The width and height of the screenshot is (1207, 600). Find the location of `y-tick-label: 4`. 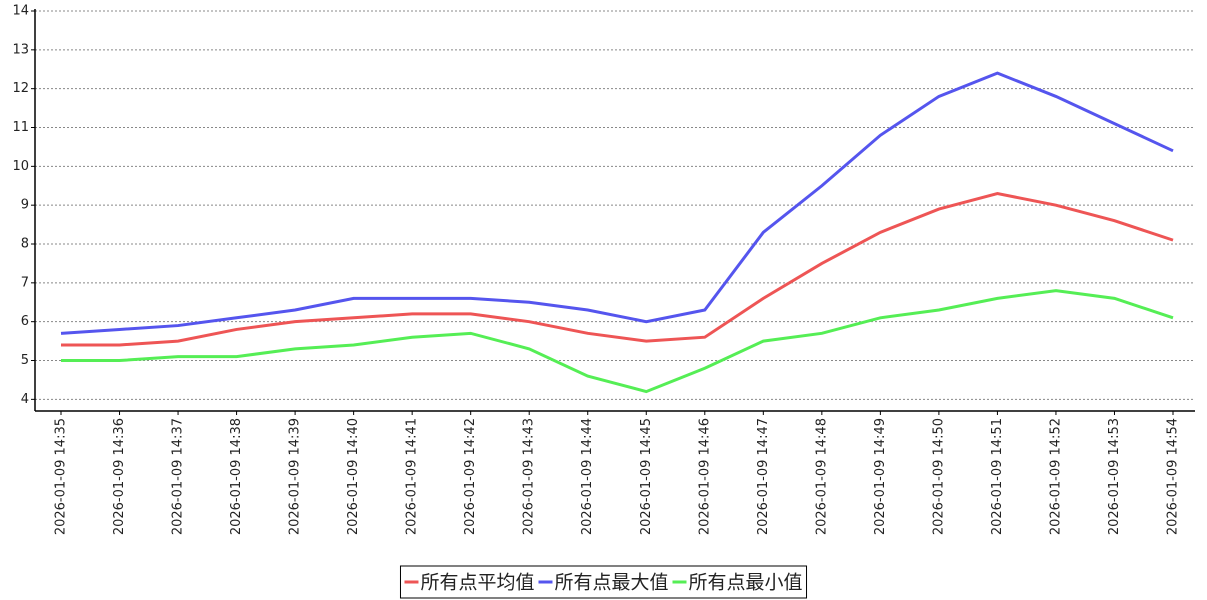

y-tick-label: 4 is located at coordinates (25, 399).